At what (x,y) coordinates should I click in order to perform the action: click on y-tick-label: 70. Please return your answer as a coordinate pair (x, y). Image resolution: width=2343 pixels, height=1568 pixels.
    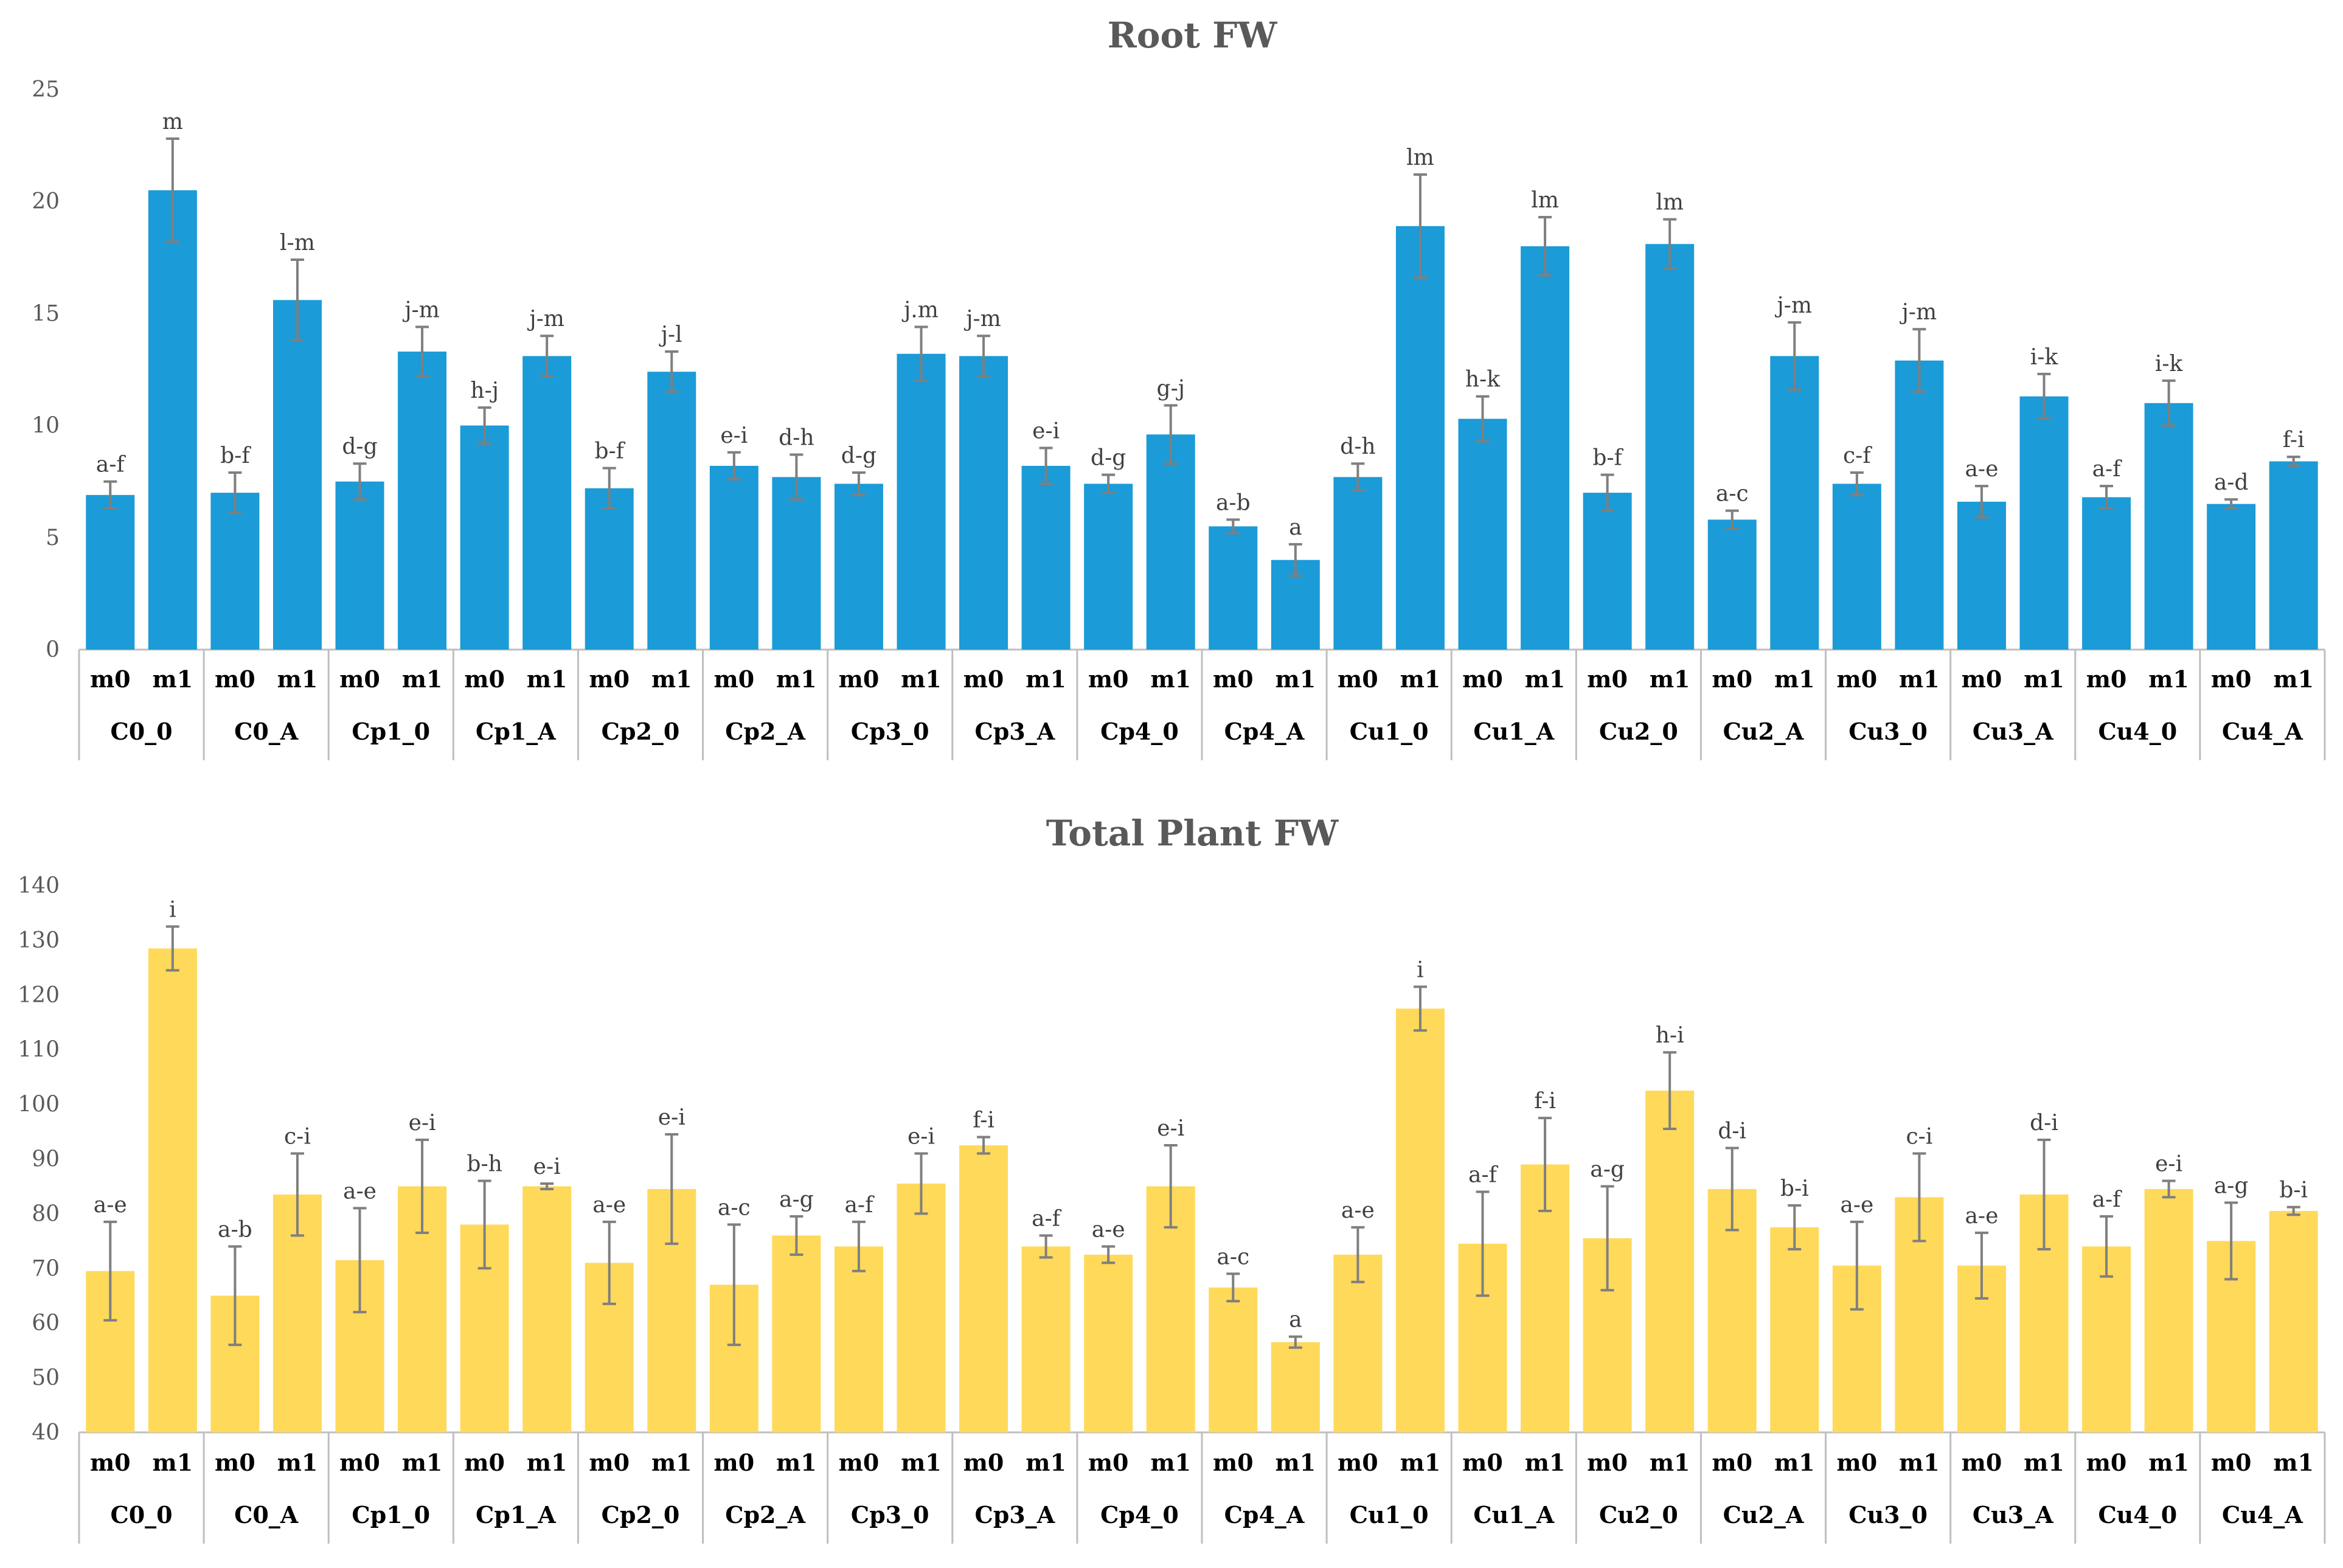
    Looking at the image, I should click on (46, 1269).